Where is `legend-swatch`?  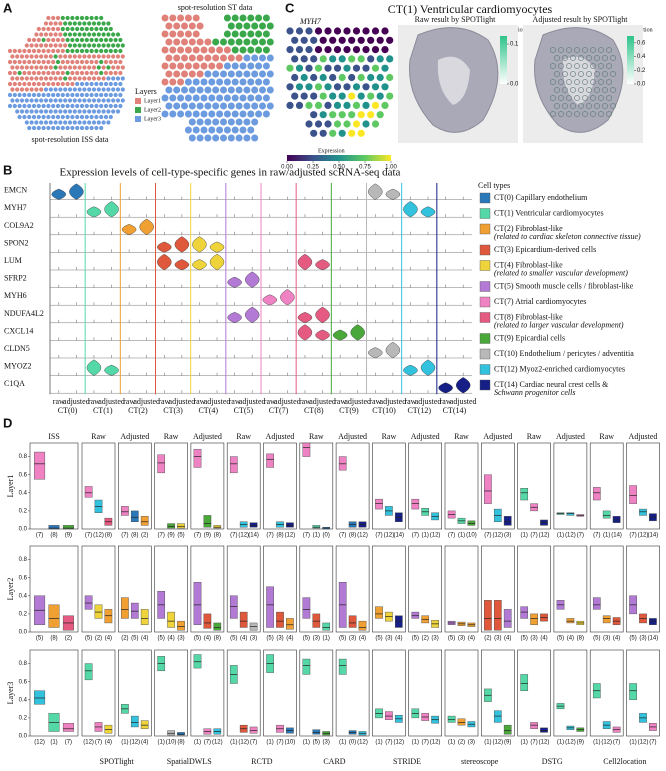 legend-swatch is located at coordinates (485, 265).